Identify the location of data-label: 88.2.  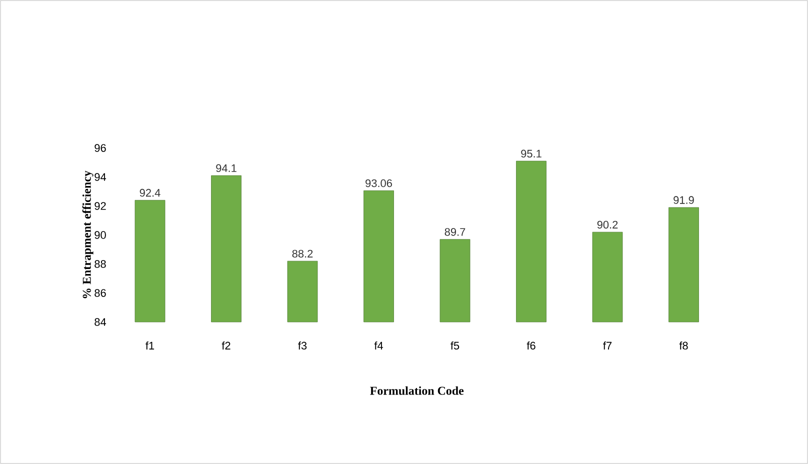
(302, 254).